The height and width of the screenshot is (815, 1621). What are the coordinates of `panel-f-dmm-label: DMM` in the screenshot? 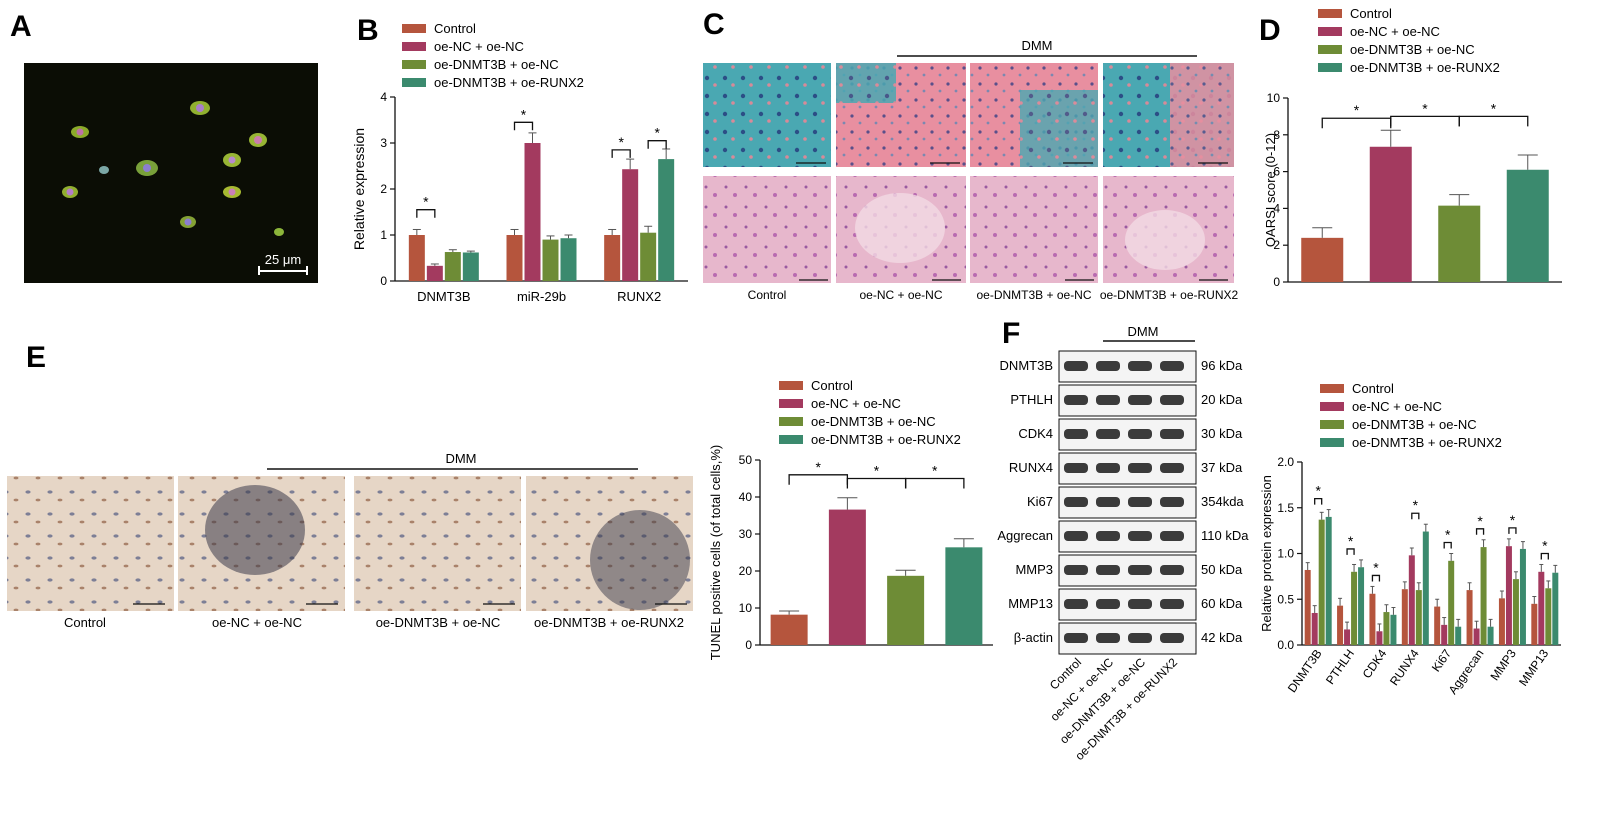 It's located at (1142, 331).